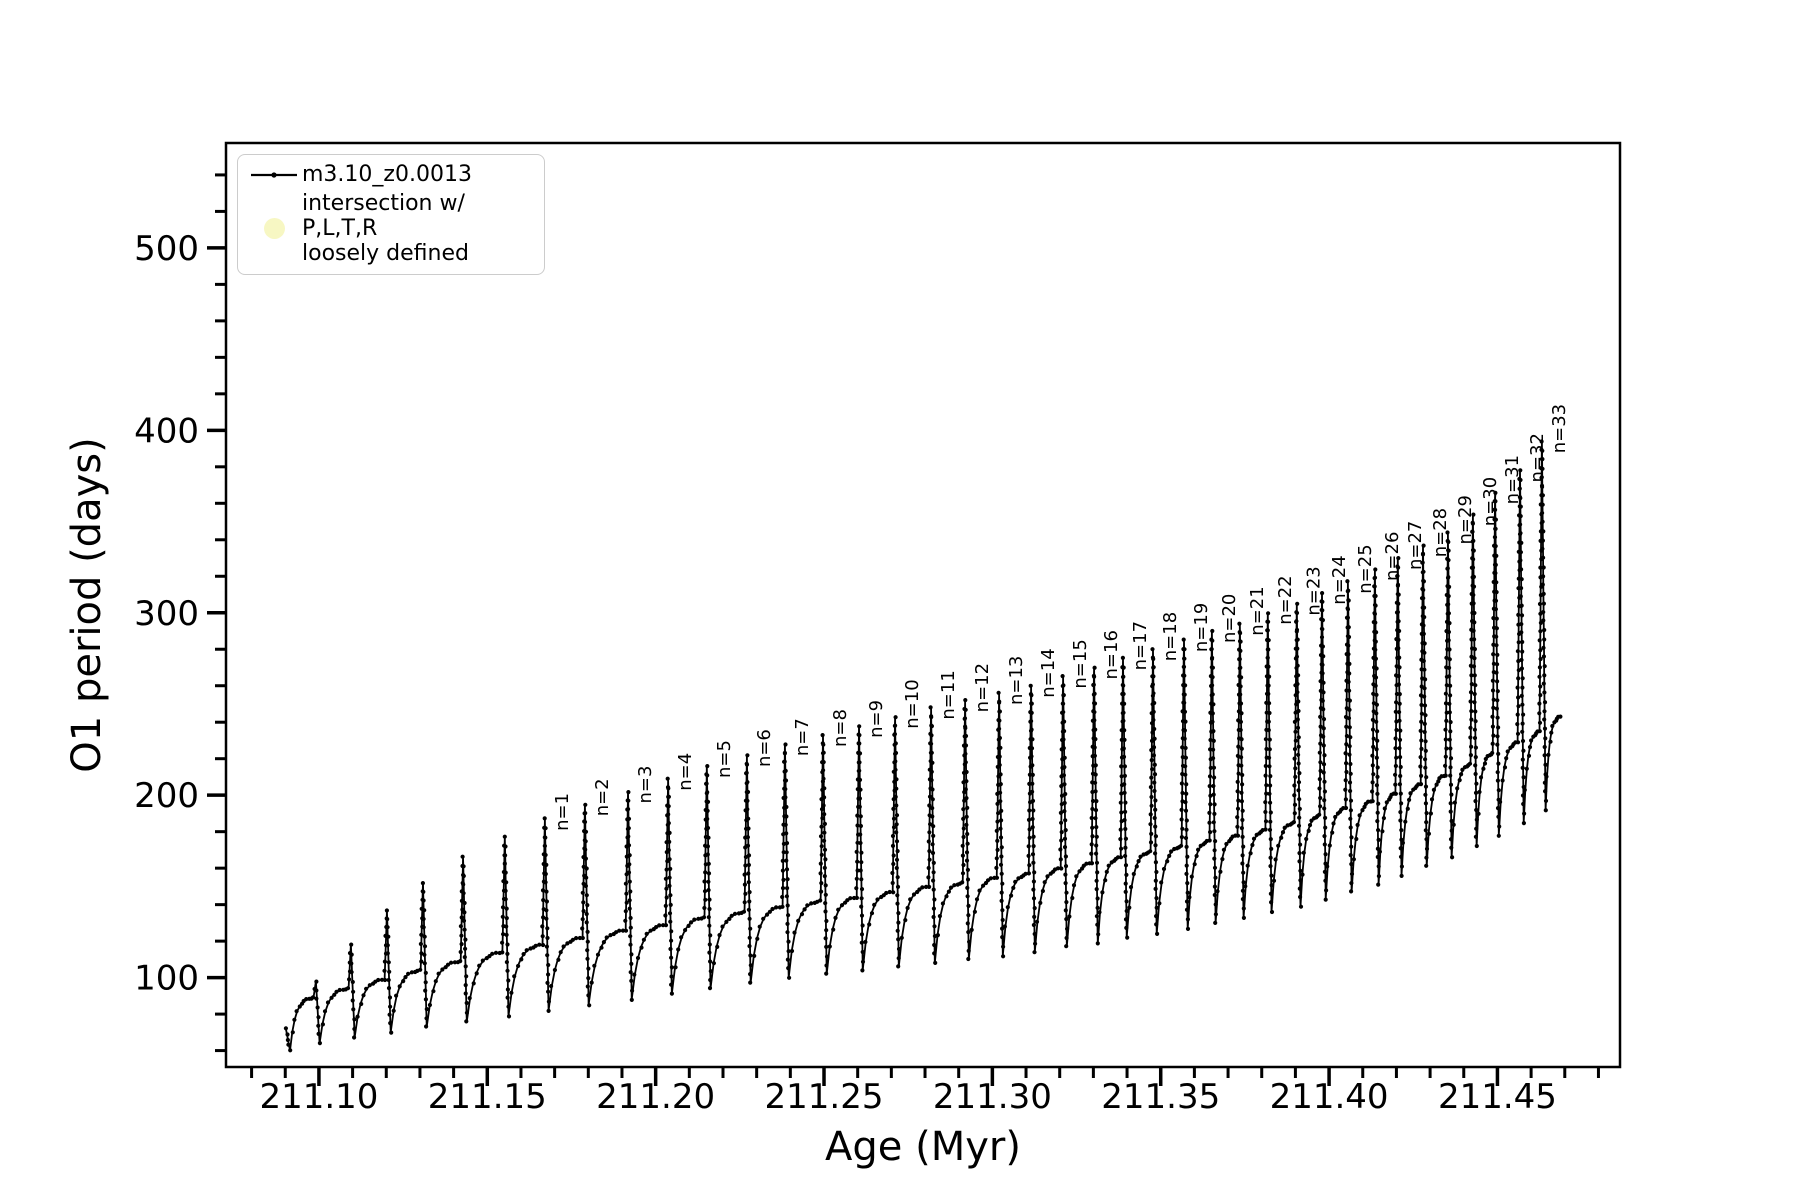 The image size is (1800, 1200). I want to click on legend-entry-intersection: intersection w/ P,L,T,R loosely defined, so click(390, 228).